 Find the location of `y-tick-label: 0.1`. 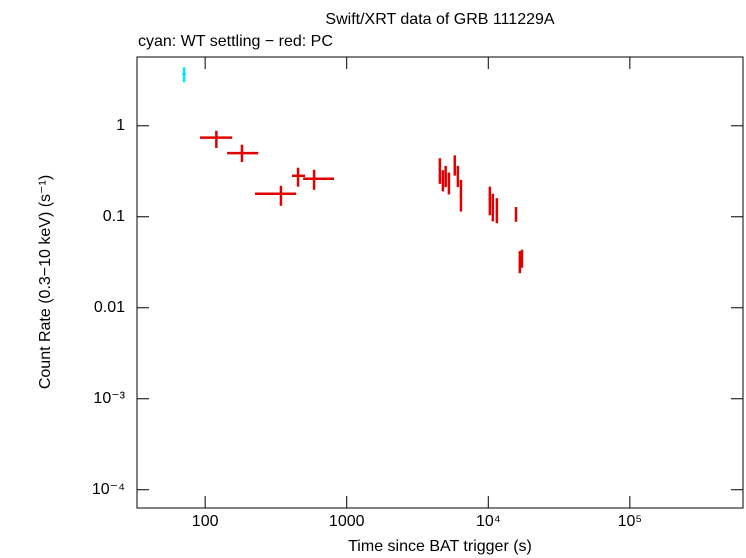

y-tick-label: 0.1 is located at coordinates (114, 216).